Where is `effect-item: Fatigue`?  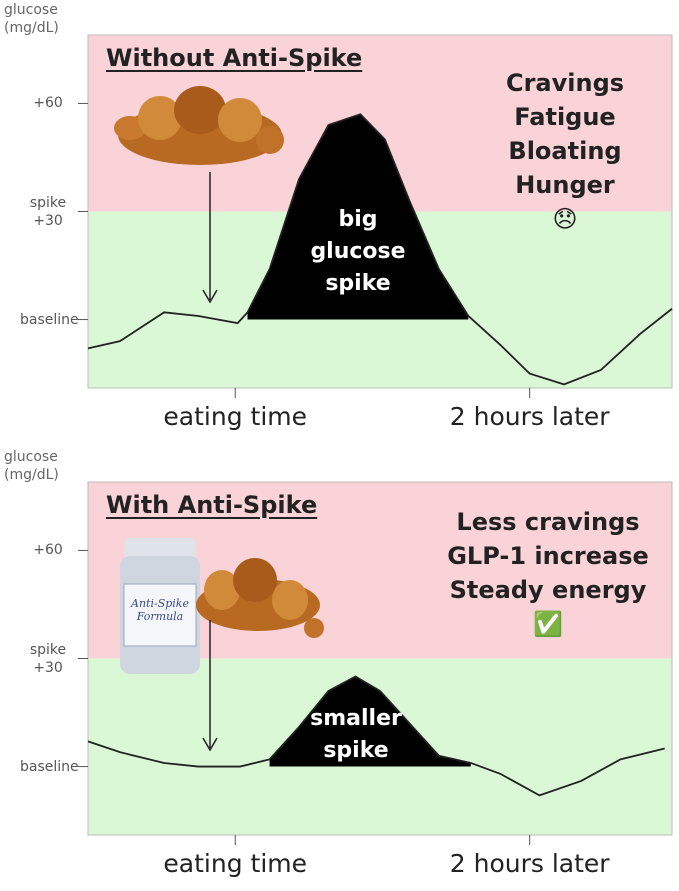
effect-item: Fatigue is located at coordinates (565, 117).